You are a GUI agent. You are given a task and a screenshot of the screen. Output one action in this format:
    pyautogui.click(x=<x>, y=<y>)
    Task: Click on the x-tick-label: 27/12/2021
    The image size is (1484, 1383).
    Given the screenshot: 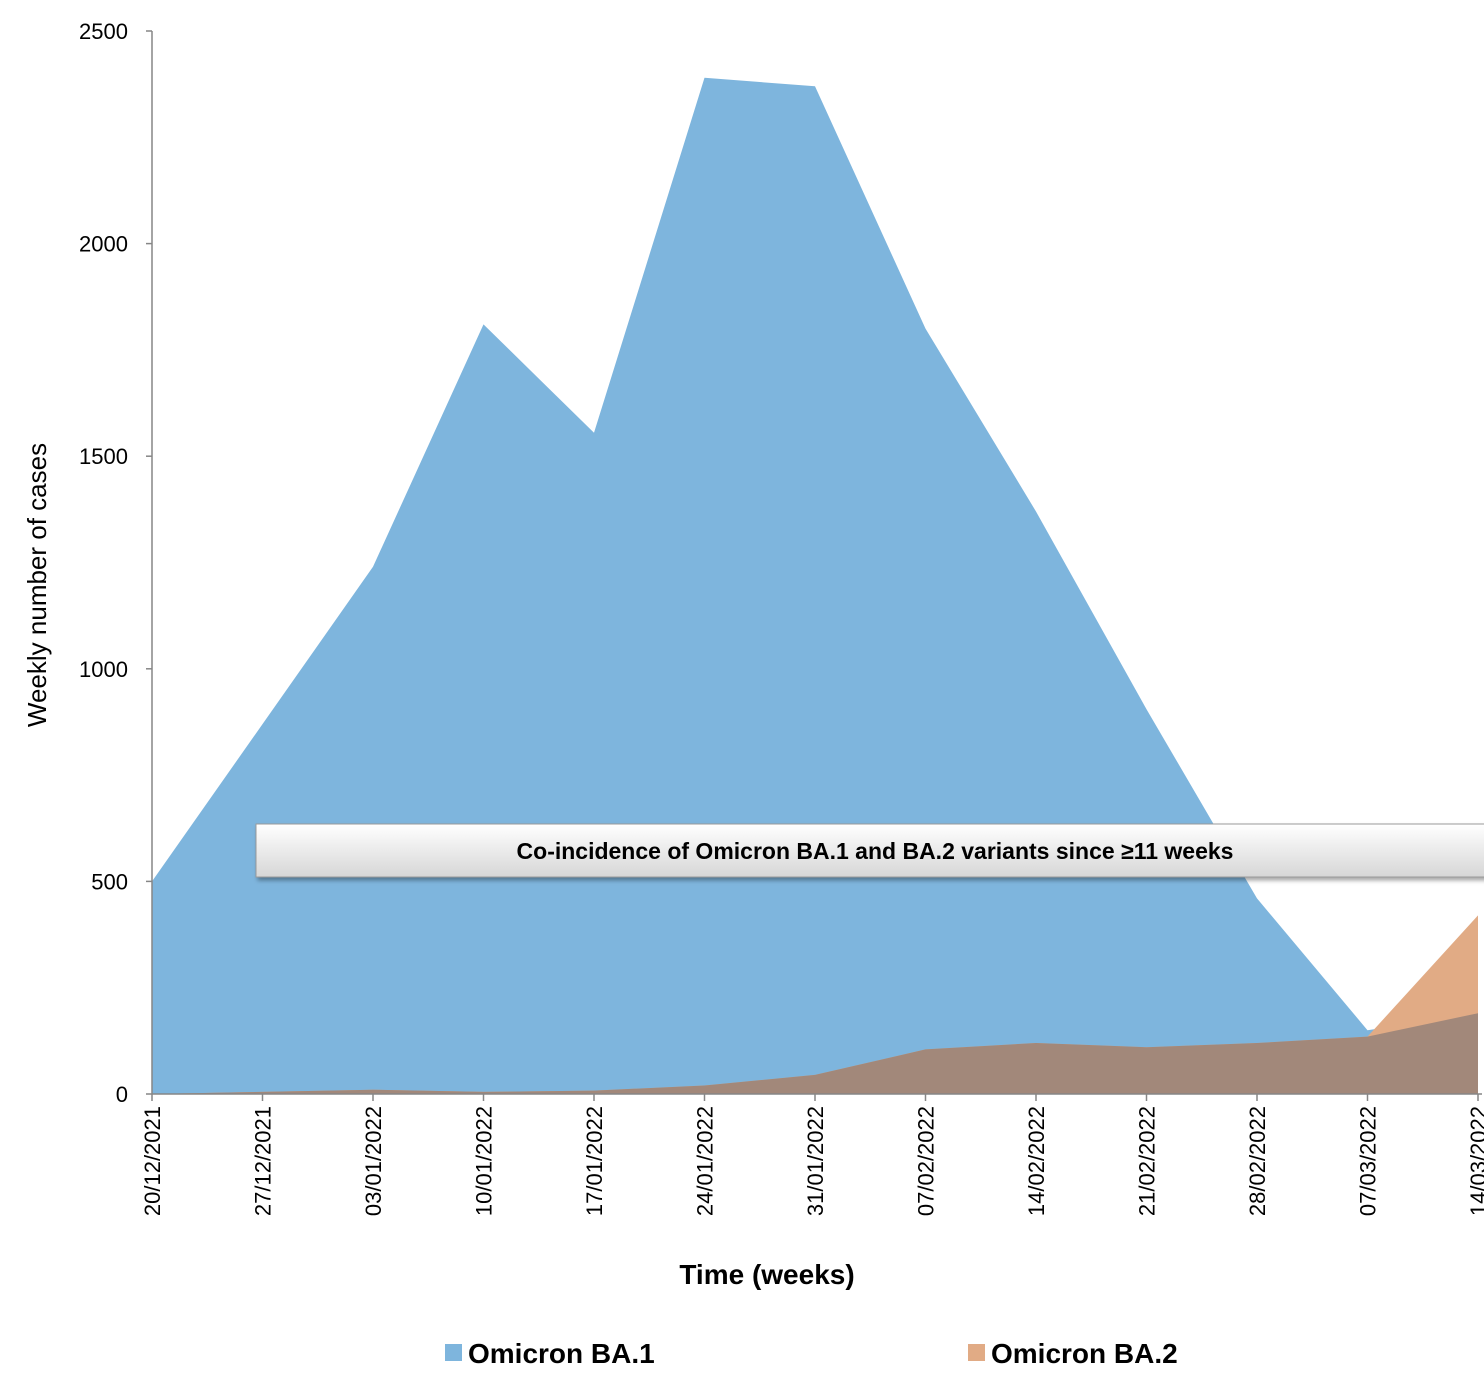 What is the action you would take?
    pyautogui.click(x=263, y=1161)
    